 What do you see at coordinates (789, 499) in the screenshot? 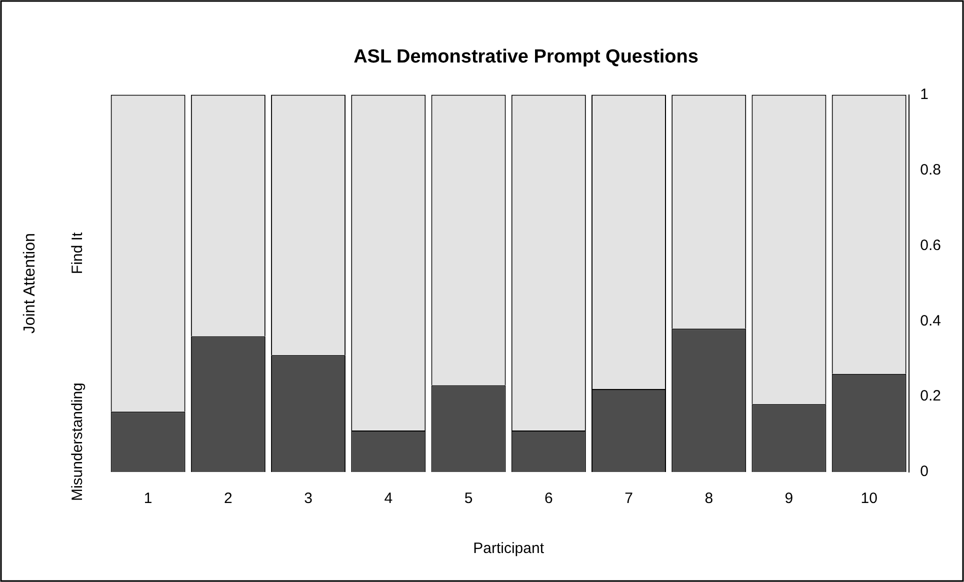
I see `x-tick-label: 9` at bounding box center [789, 499].